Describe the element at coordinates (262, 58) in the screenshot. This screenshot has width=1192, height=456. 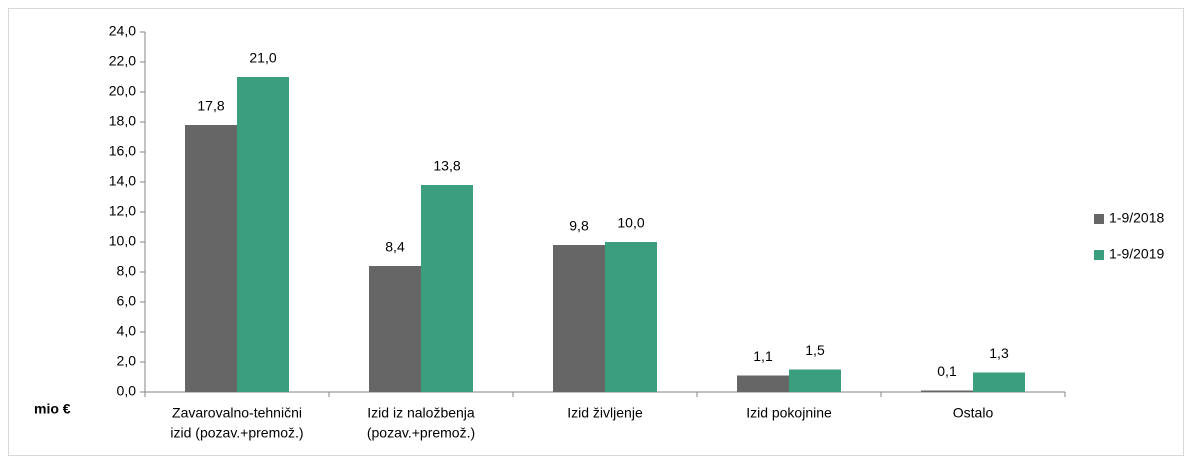
I see `data-label: 21,0` at that location.